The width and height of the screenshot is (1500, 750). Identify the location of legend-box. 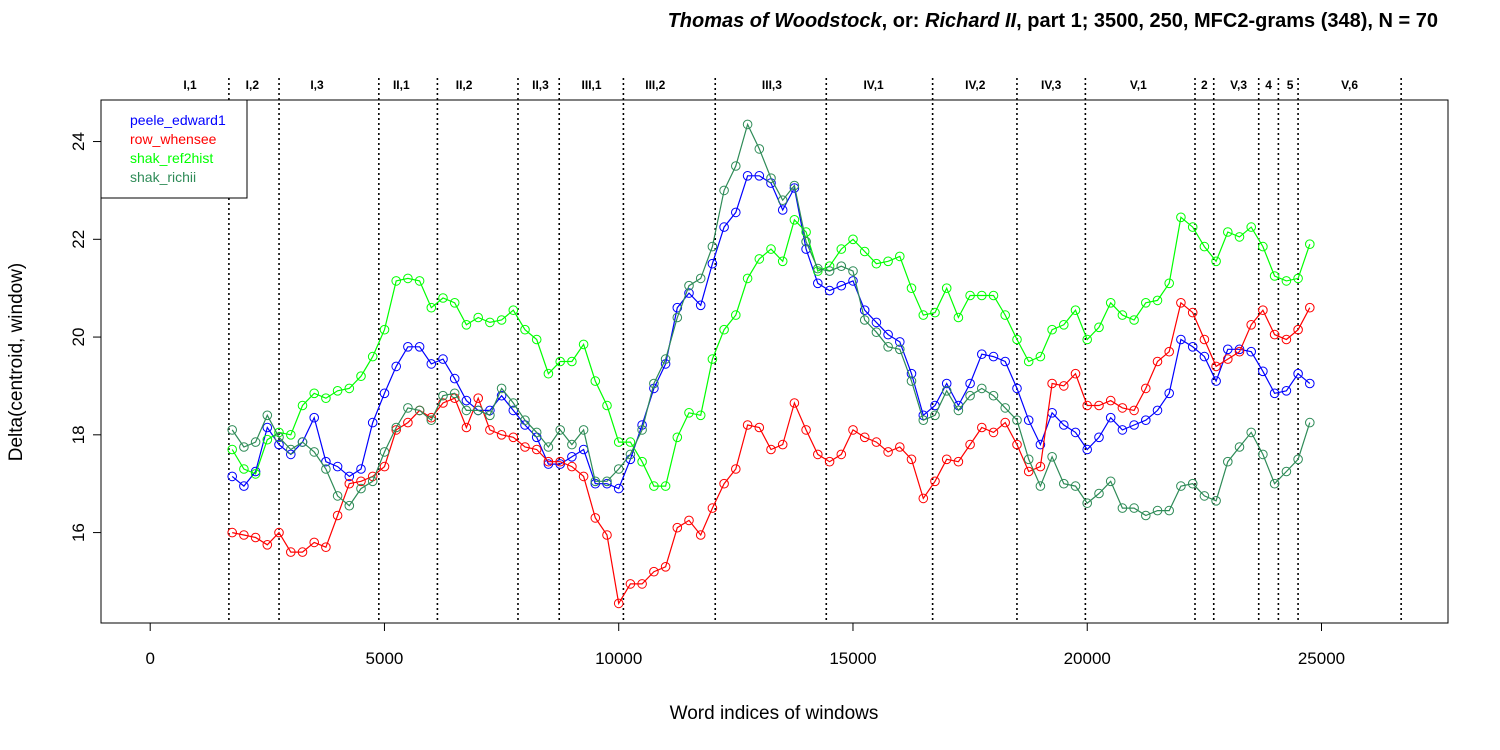
(174, 149).